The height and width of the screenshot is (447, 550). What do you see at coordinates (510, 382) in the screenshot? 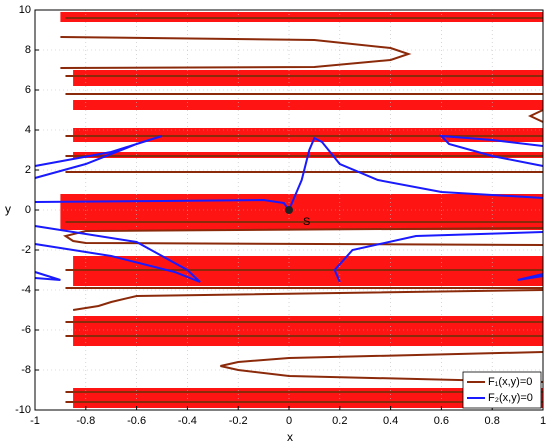
I see `legend-label: F₁(x,y)=0` at bounding box center [510, 382].